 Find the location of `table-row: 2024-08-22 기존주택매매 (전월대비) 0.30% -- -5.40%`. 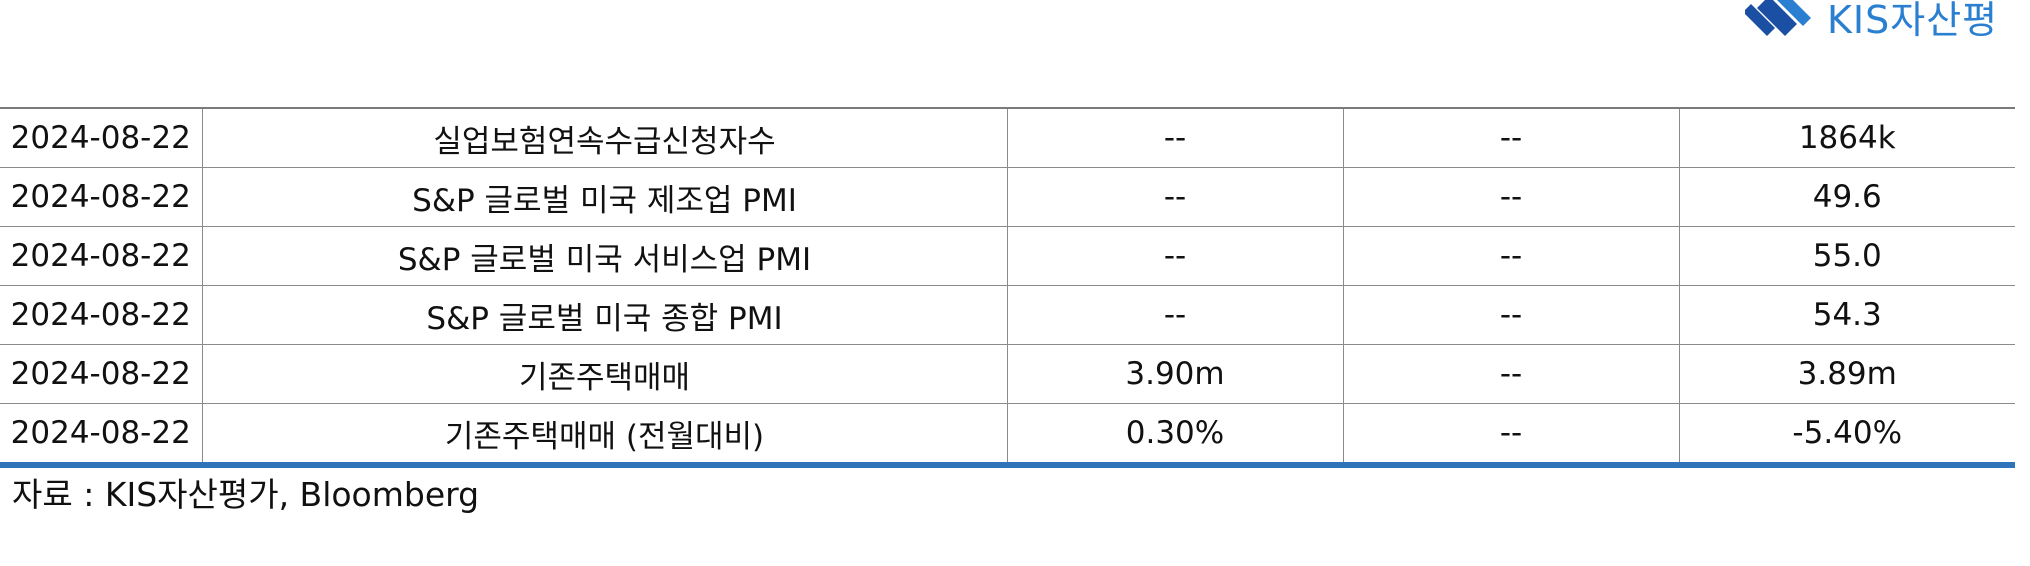

table-row: 2024-08-22 기존주택매매 (전월대비) 0.30% -- -5.40% is located at coordinates (1007, 434).